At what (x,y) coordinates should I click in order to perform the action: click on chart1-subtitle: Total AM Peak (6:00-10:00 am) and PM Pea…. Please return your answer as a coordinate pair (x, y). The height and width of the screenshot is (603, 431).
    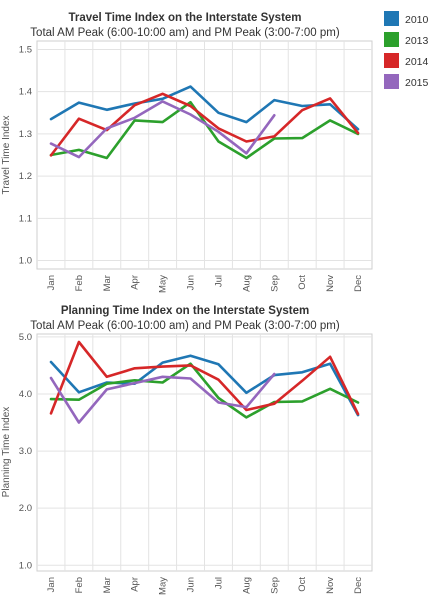
    Looking at the image, I should click on (185, 33).